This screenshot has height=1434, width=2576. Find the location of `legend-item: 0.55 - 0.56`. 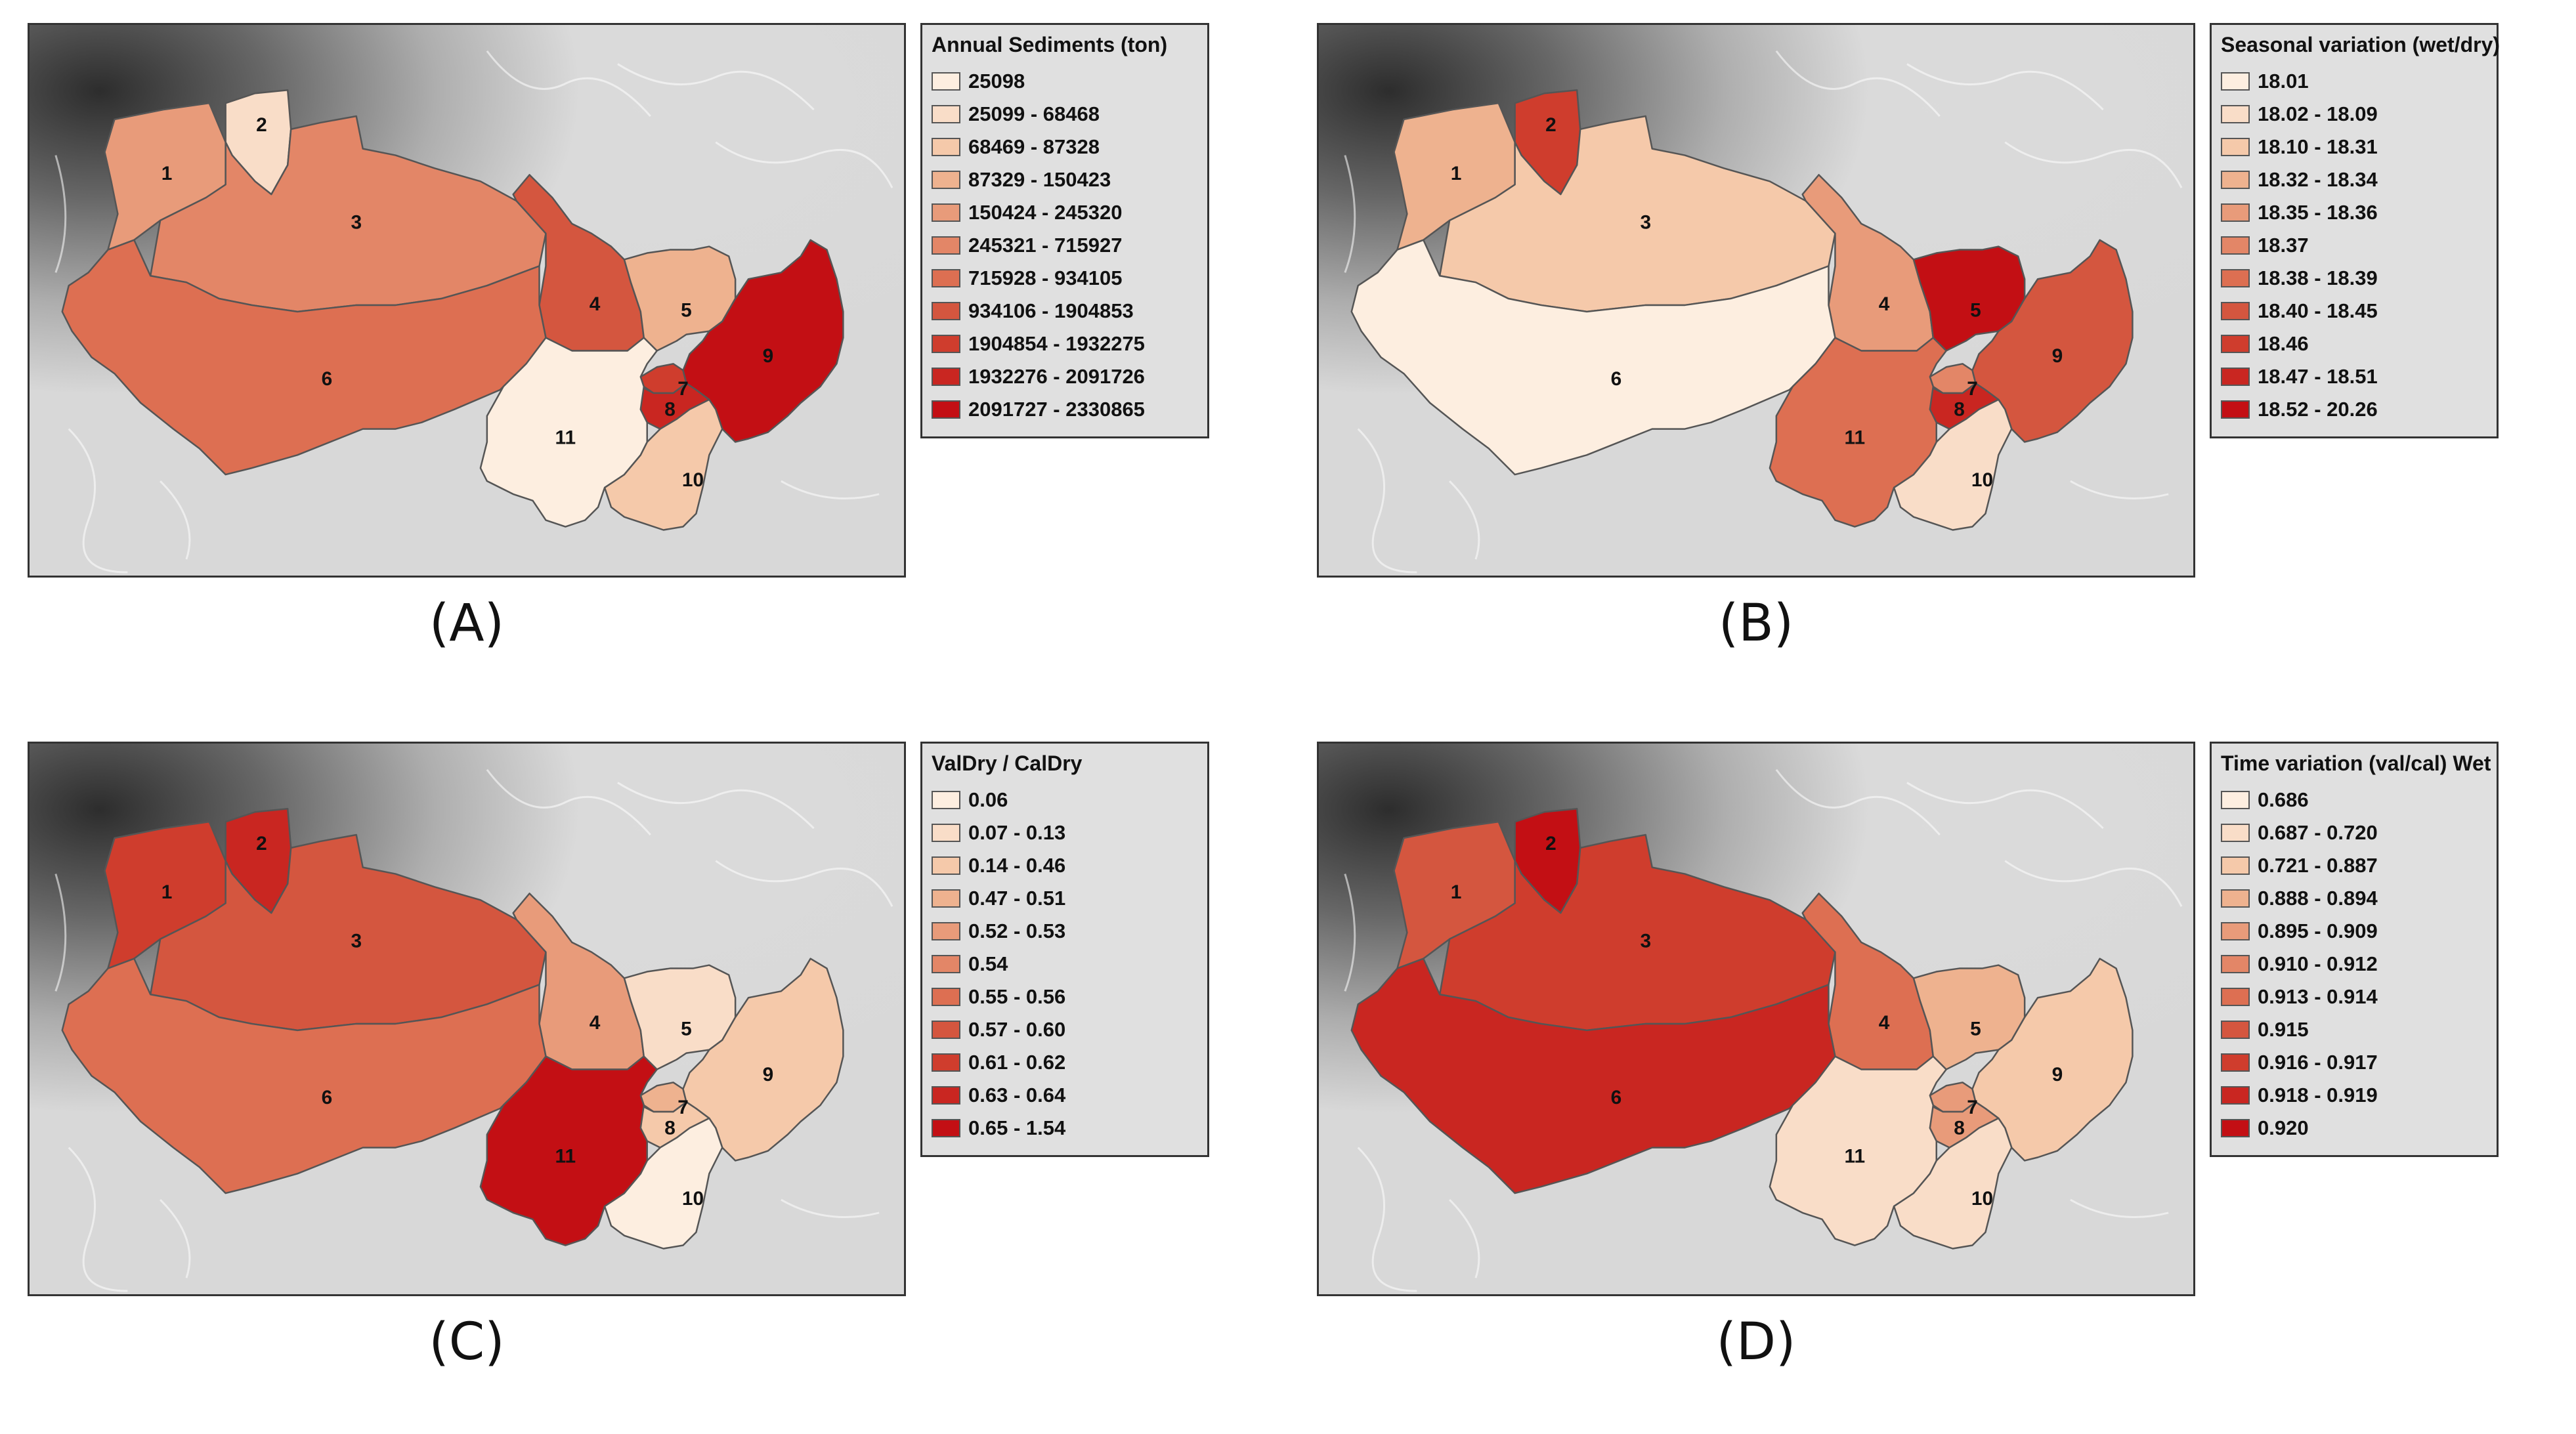

legend-item: 0.55 - 0.56 is located at coordinates (1066, 997).